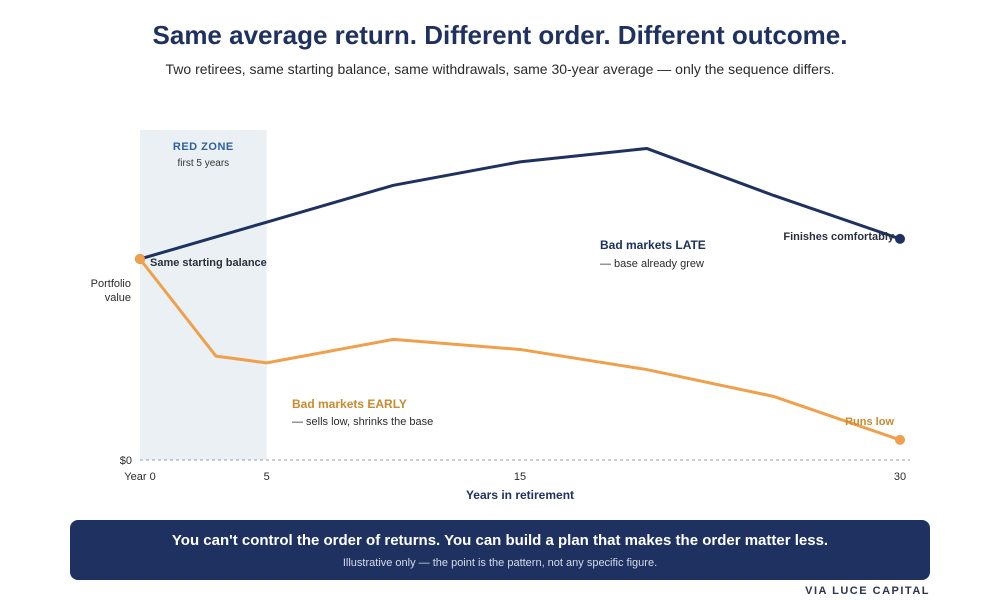  What do you see at coordinates (267, 477) in the screenshot?
I see `x-tick-label: 5` at bounding box center [267, 477].